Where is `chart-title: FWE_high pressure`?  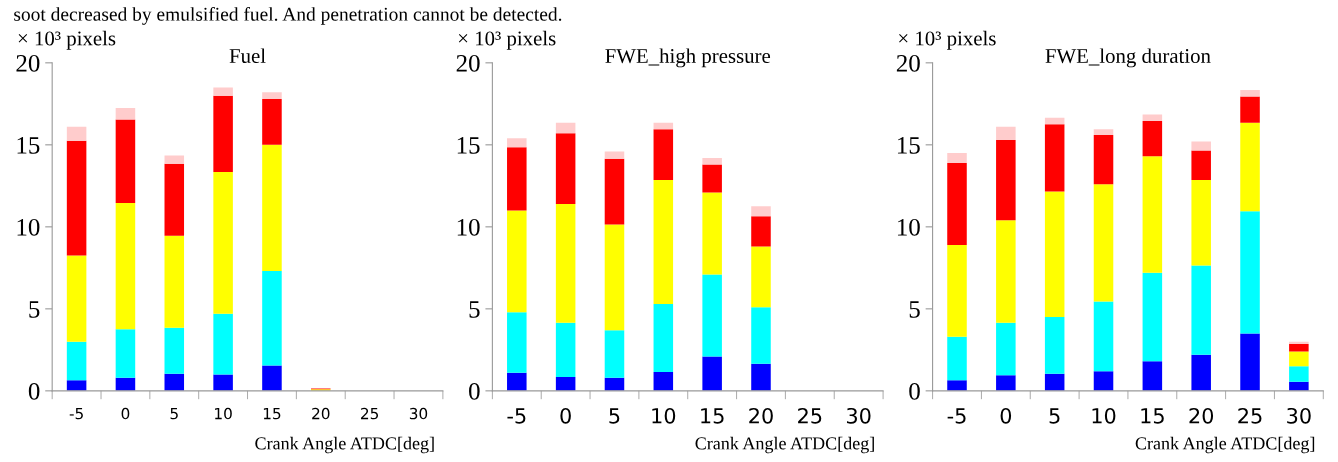 chart-title: FWE_high pressure is located at coordinates (688, 58).